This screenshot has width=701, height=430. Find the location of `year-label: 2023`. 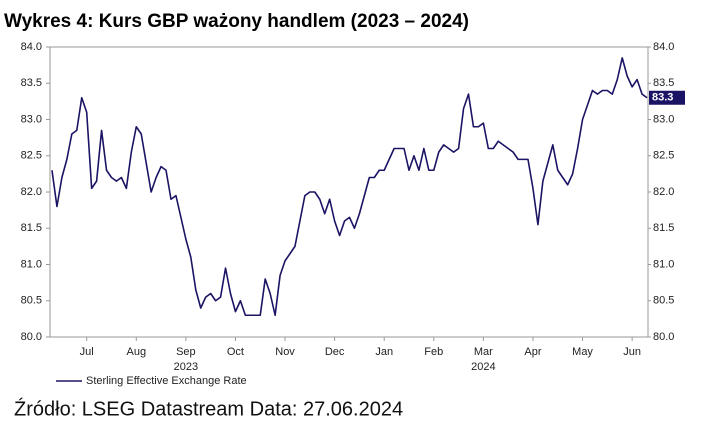

year-label: 2023 is located at coordinates (186, 367).